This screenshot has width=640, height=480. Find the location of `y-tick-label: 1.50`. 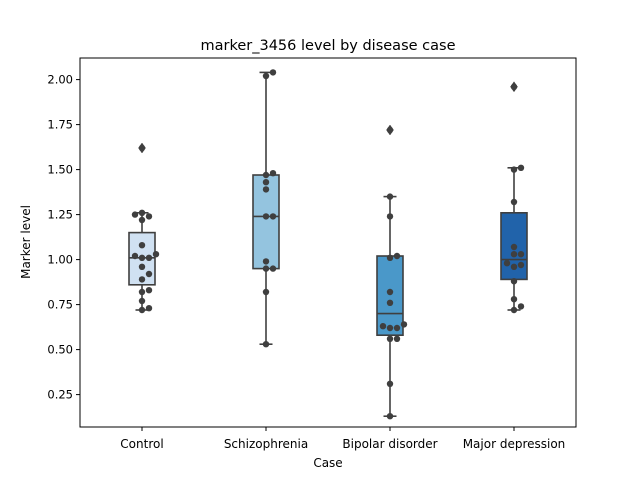

y-tick-label: 1.50 is located at coordinates (60, 170).